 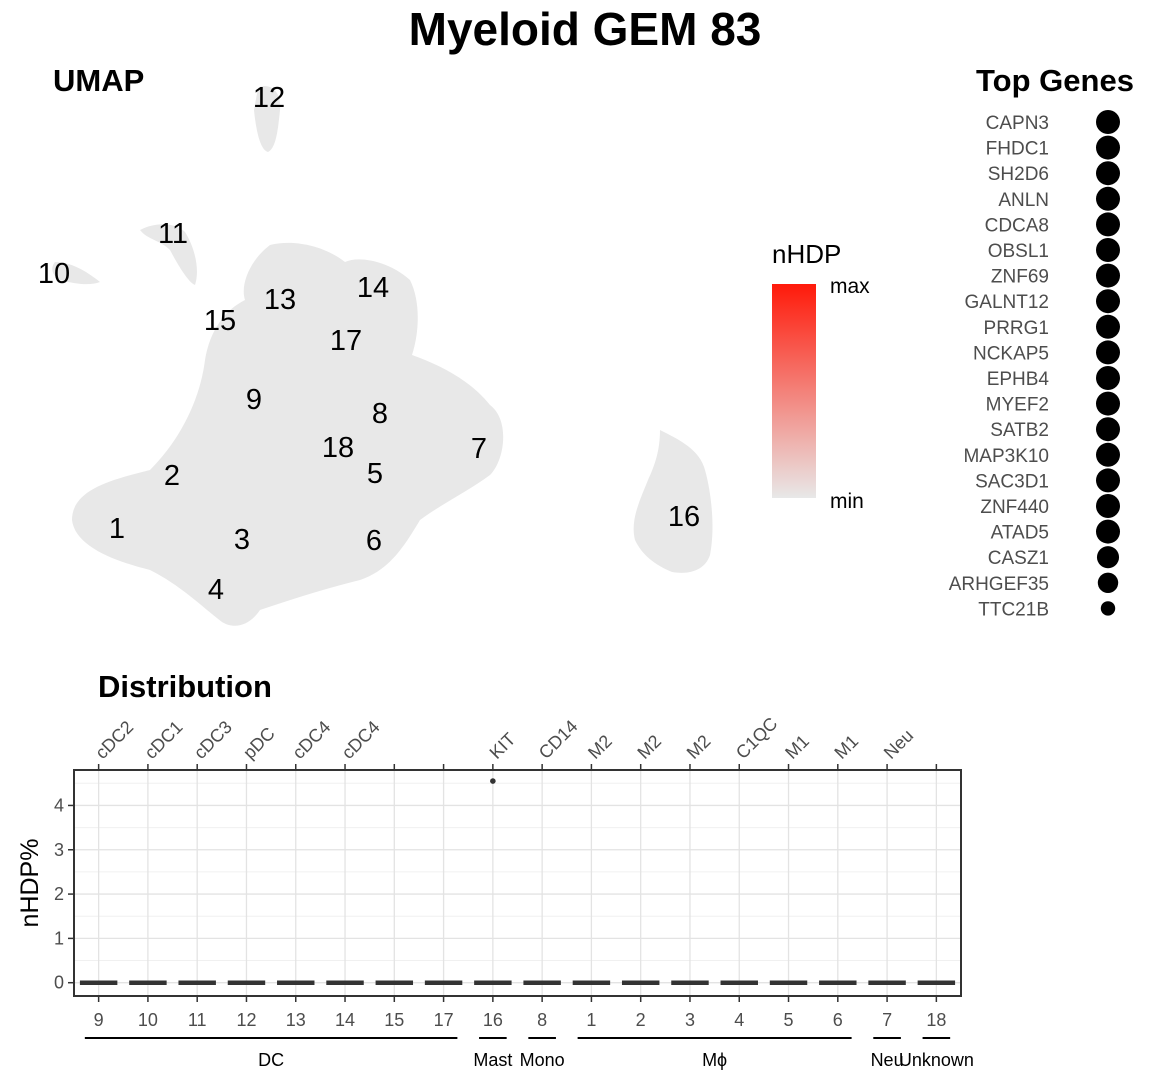 What do you see at coordinates (374, 541) in the screenshot?
I see `umap-label-6: 6` at bounding box center [374, 541].